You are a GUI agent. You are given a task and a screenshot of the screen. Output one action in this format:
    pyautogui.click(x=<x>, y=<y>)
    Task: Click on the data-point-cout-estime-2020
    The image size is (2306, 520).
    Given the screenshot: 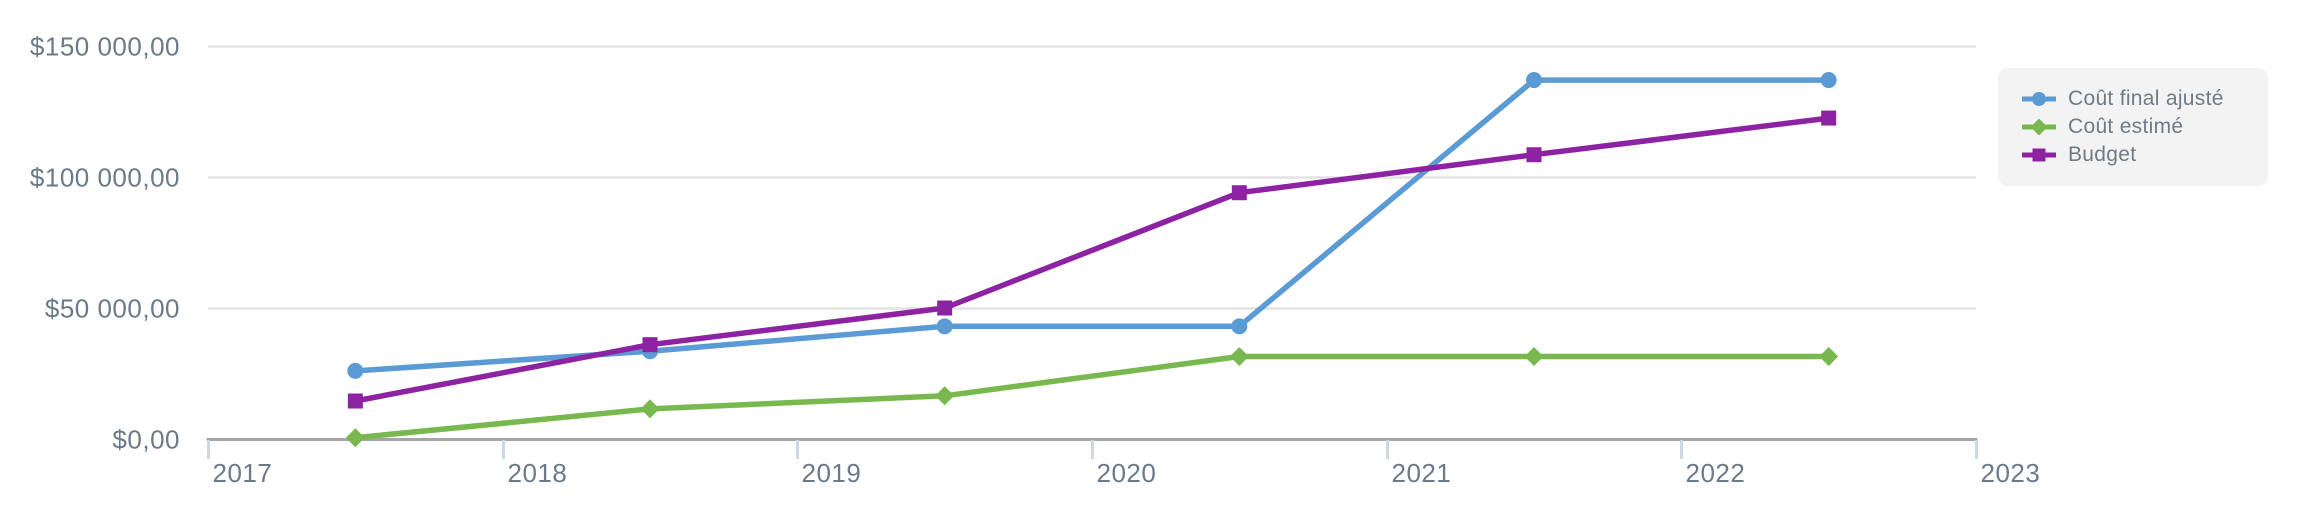 What is the action you would take?
    pyautogui.click(x=1239, y=356)
    